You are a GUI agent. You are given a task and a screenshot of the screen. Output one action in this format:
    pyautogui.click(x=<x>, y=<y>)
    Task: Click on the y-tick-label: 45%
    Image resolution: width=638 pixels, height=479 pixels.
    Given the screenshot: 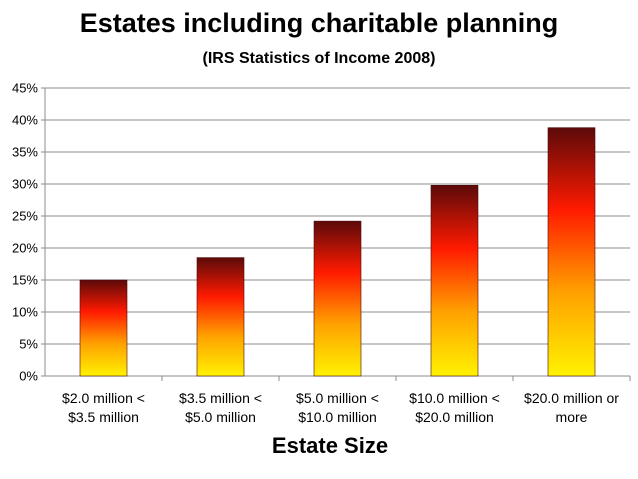 What is the action you would take?
    pyautogui.click(x=25, y=88)
    